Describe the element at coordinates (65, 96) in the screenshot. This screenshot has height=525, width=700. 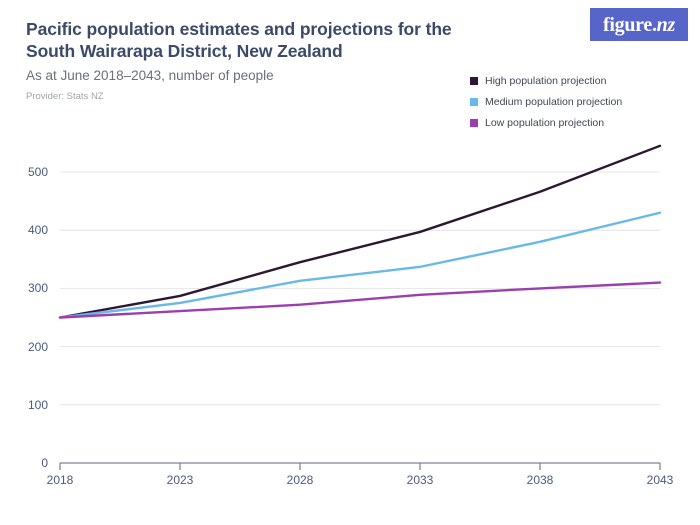
I see `chart-provider: Provider: Stats NZ` at that location.